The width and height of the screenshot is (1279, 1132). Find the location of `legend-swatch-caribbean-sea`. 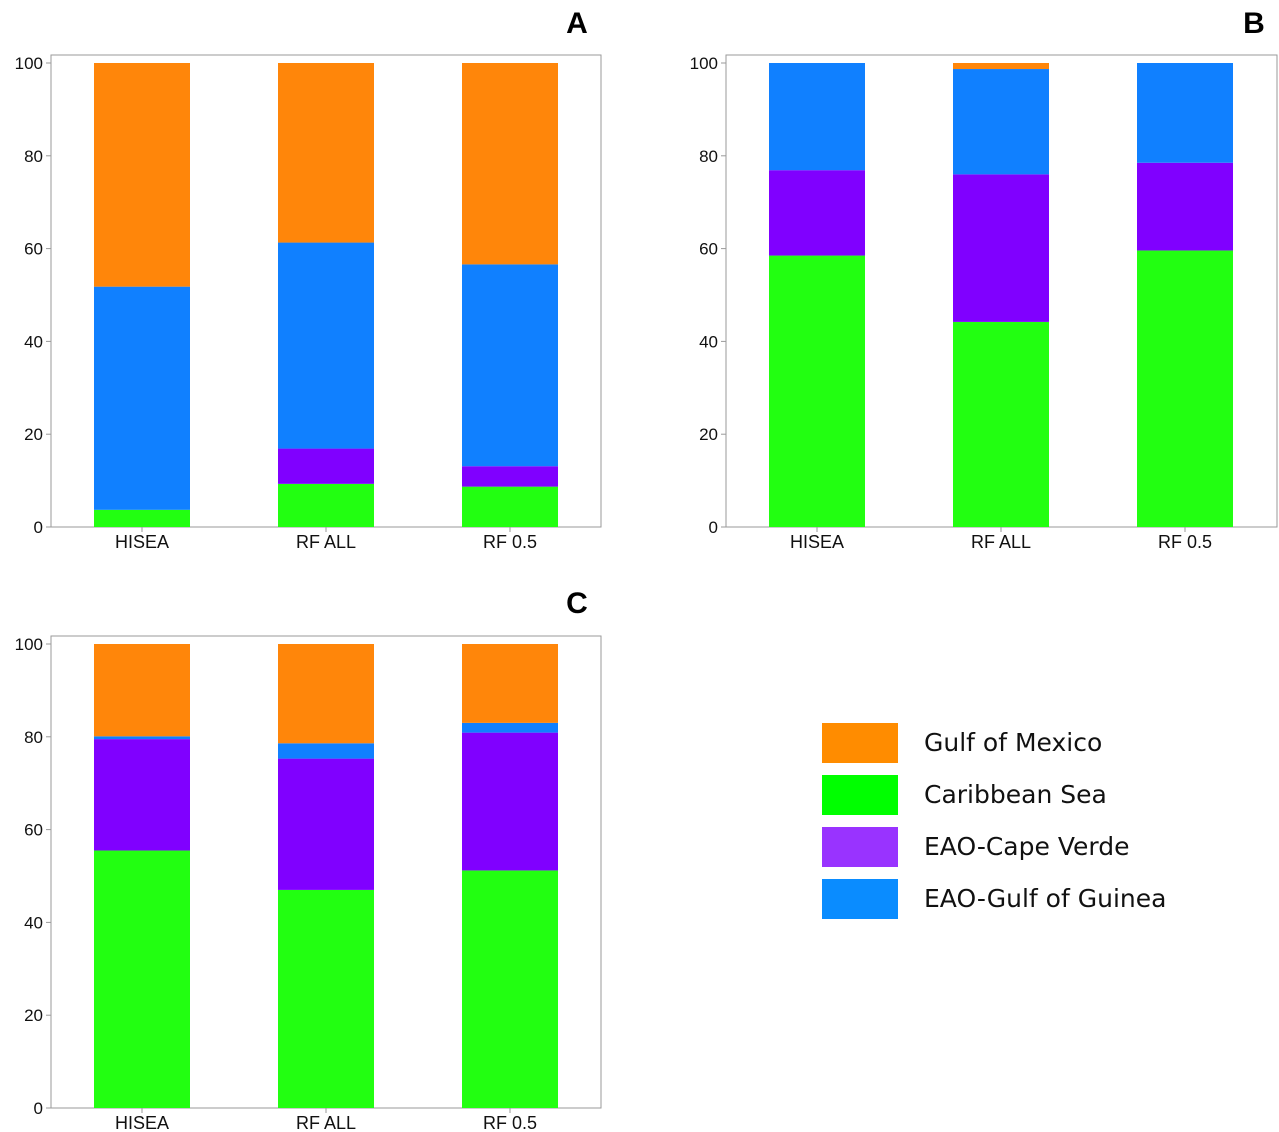

legend-swatch-caribbean-sea is located at coordinates (860, 795).